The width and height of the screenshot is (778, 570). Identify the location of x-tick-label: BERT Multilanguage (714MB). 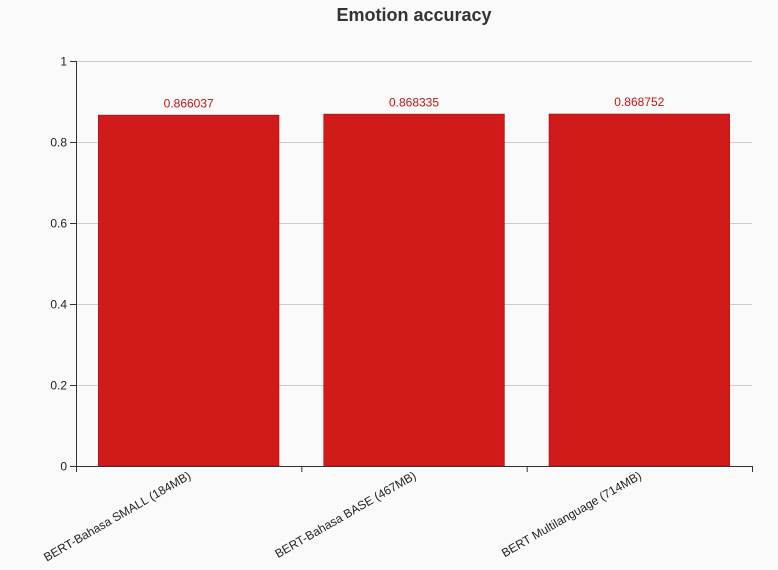
(571, 514).